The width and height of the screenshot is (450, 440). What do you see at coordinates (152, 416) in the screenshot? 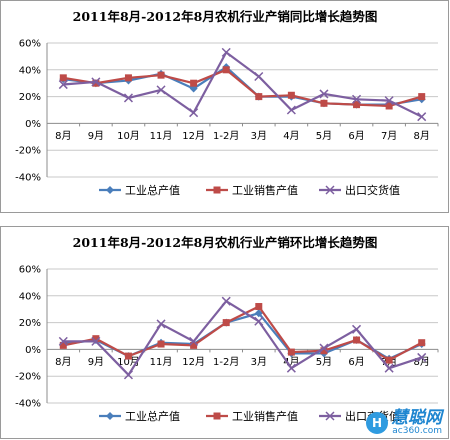
I see `legend-label: 工业总产值` at bounding box center [152, 416].